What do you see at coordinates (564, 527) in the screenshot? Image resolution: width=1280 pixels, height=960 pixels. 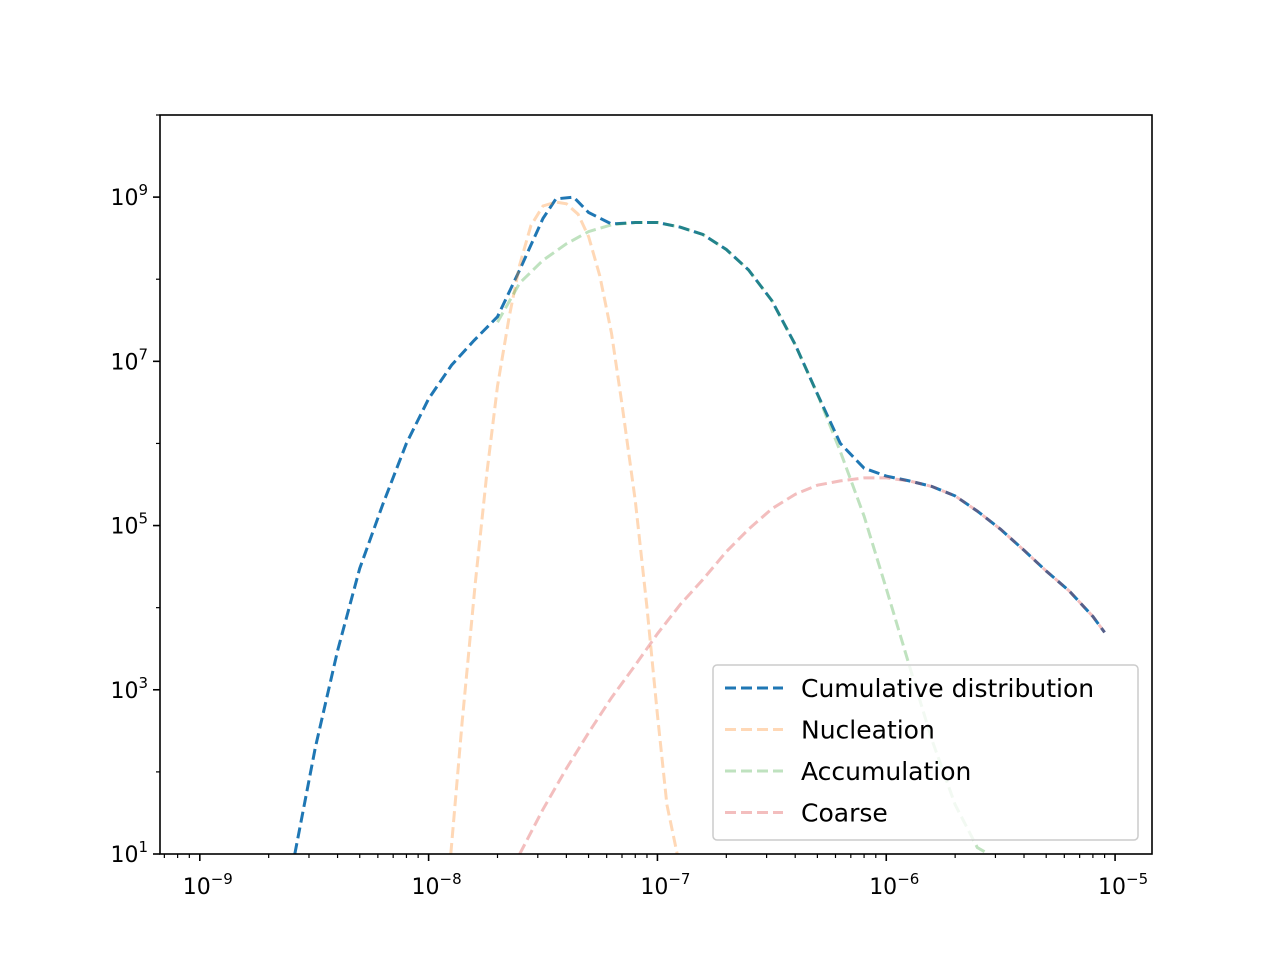 I see `series-line-nucleation` at bounding box center [564, 527].